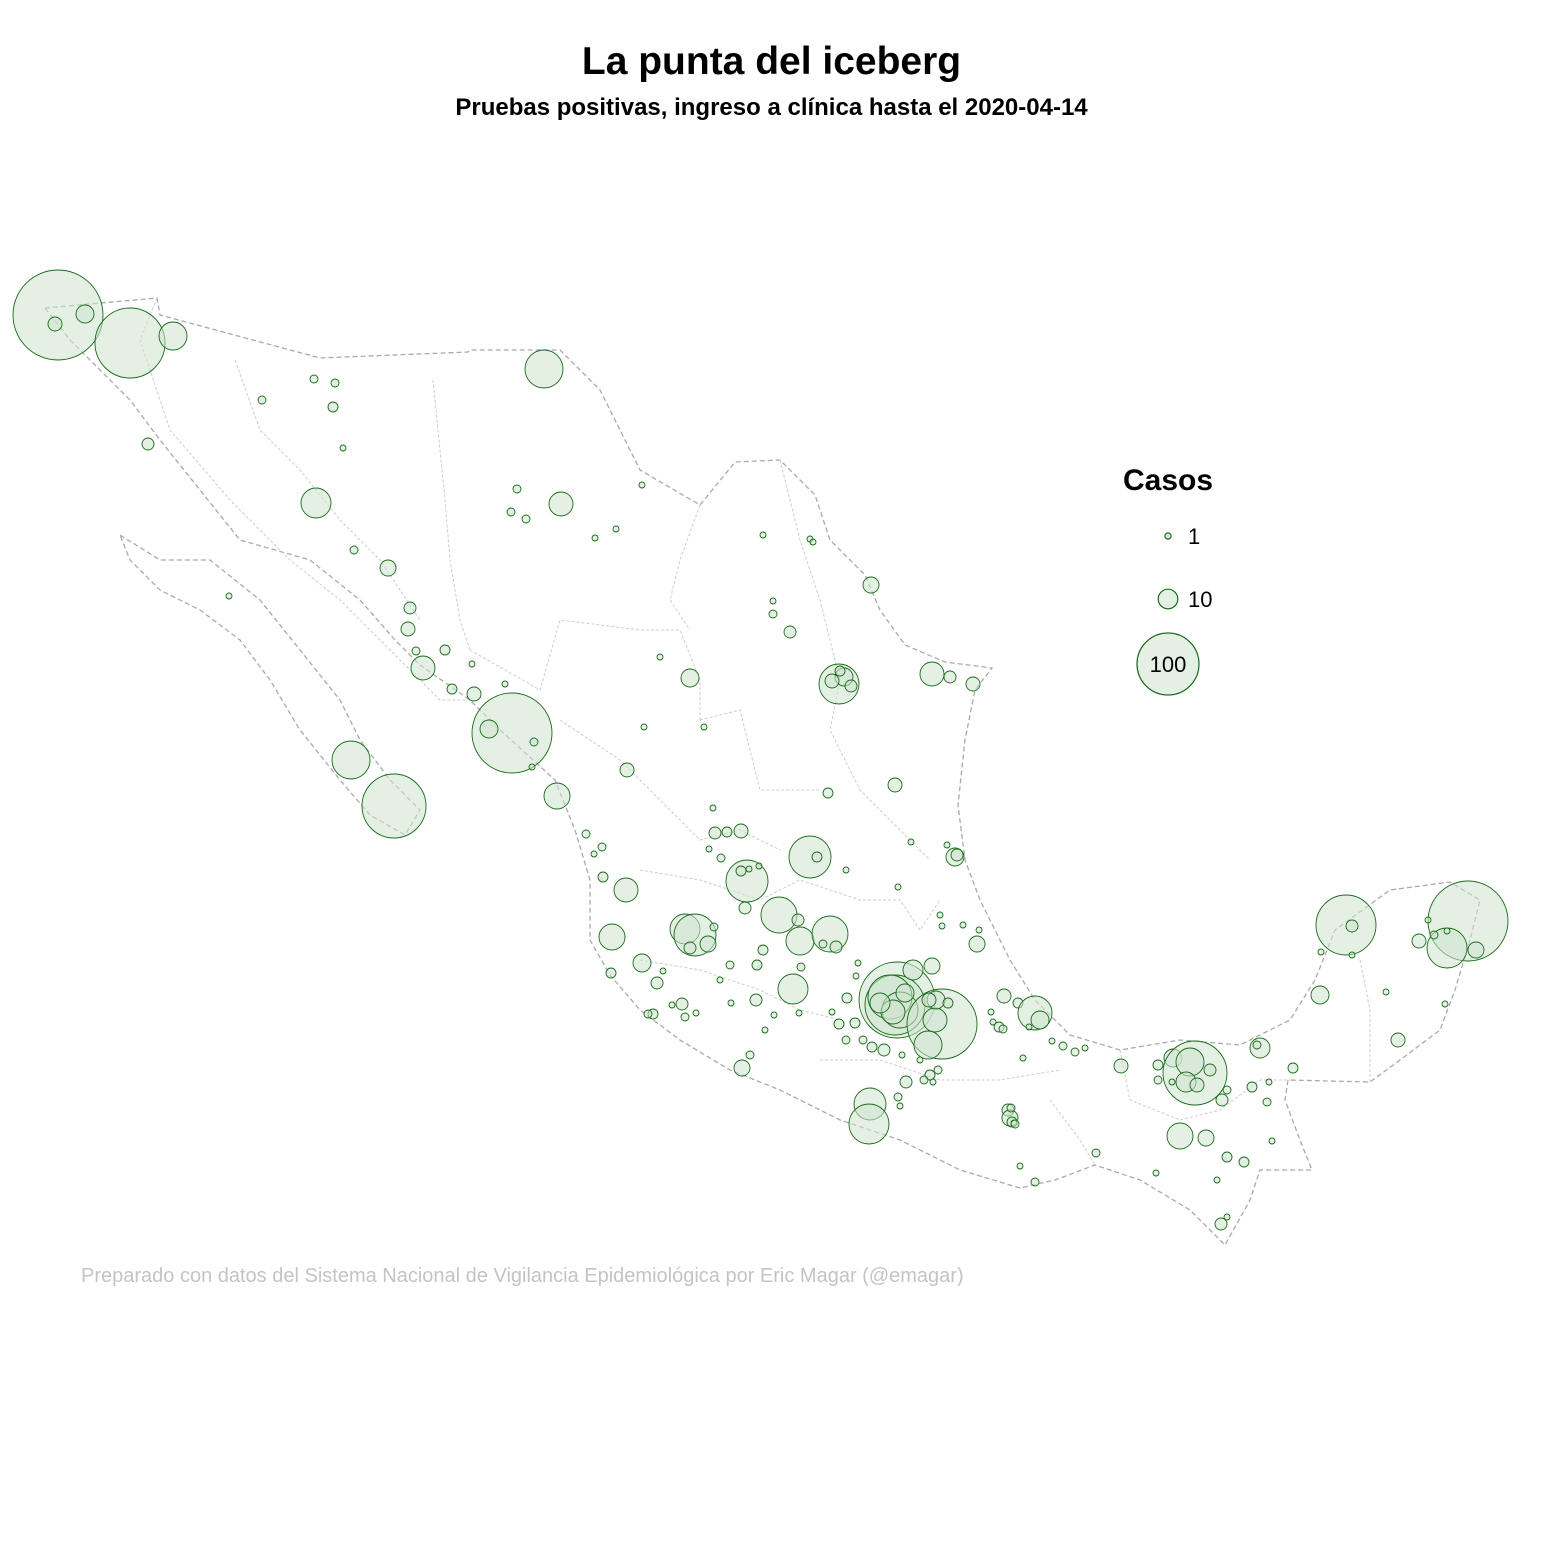  What do you see at coordinates (269, 684) in the screenshot?
I see `baja-california-outline` at bounding box center [269, 684].